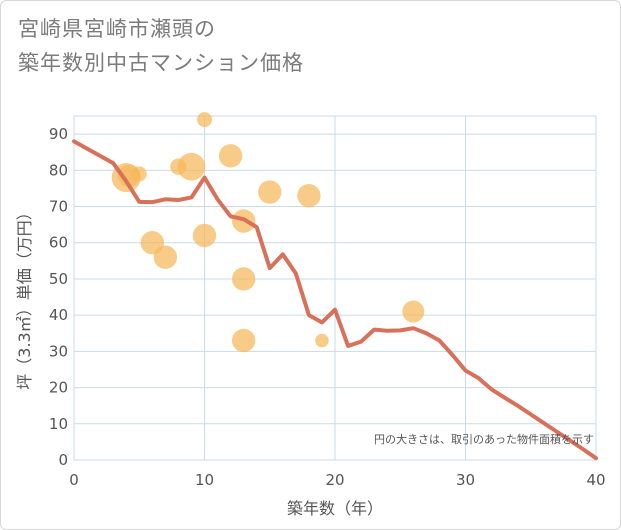 This screenshot has width=621, height=530. I want to click on y-tick-label: 60, so click(58, 243).